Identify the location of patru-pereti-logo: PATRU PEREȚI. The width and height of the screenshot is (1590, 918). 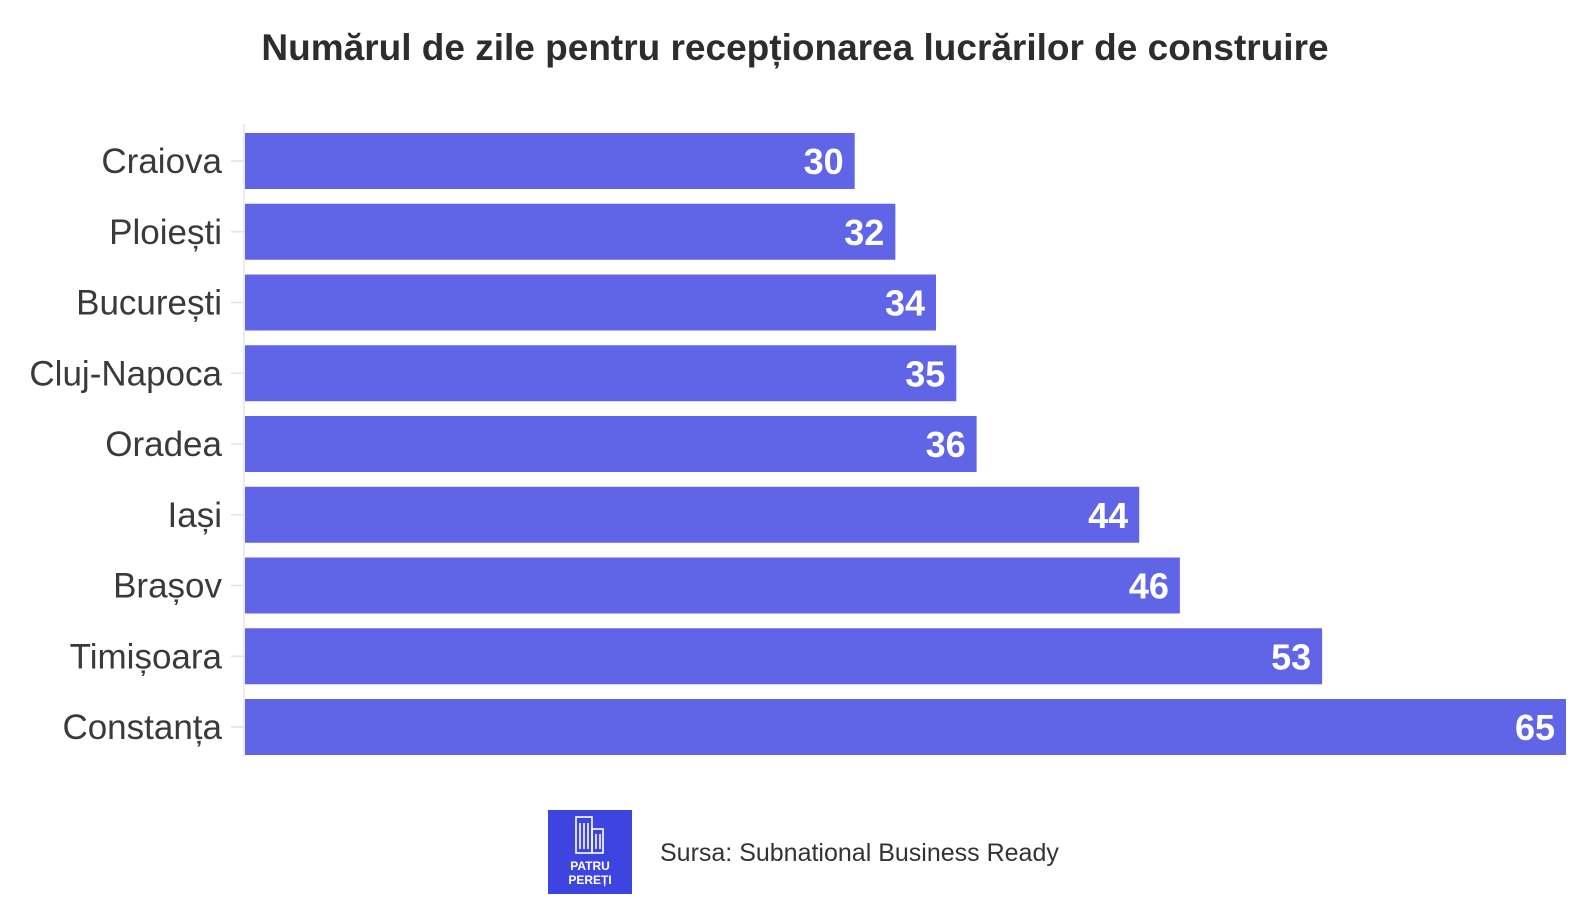
(590, 852).